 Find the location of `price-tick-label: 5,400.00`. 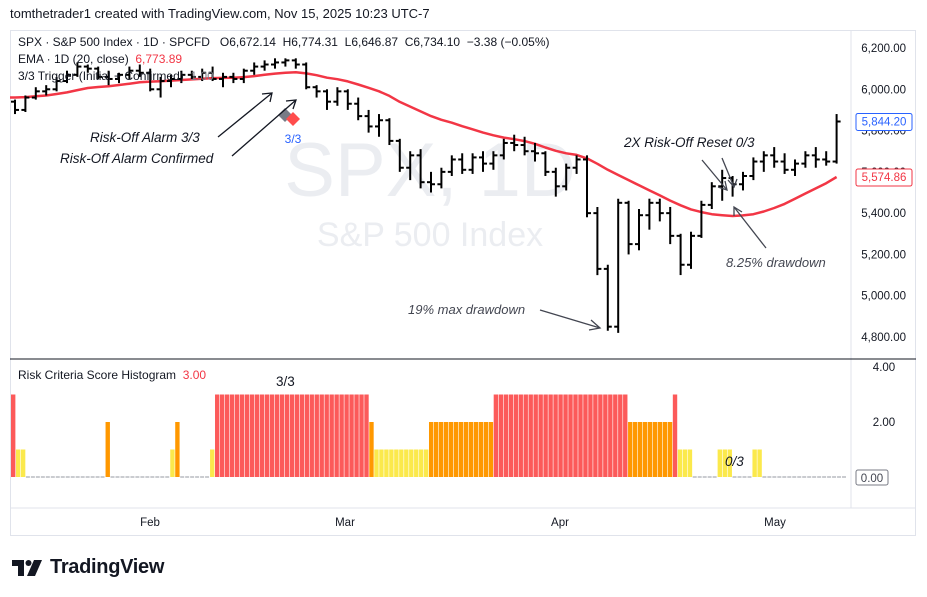

price-tick-label: 5,400.00 is located at coordinates (883, 214).